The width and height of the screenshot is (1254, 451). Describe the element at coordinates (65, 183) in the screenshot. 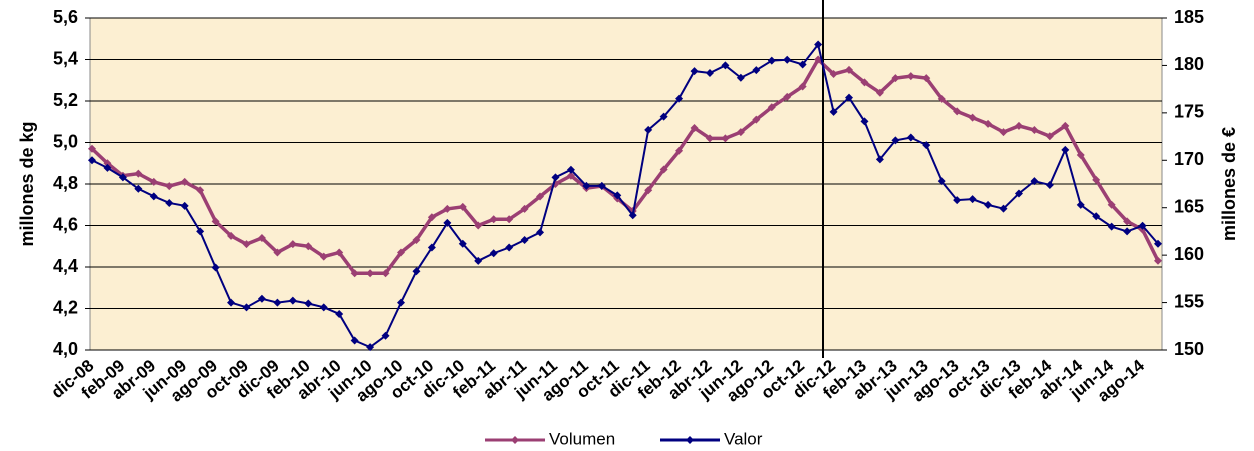

I see `y-tick-label: 4,8` at that location.